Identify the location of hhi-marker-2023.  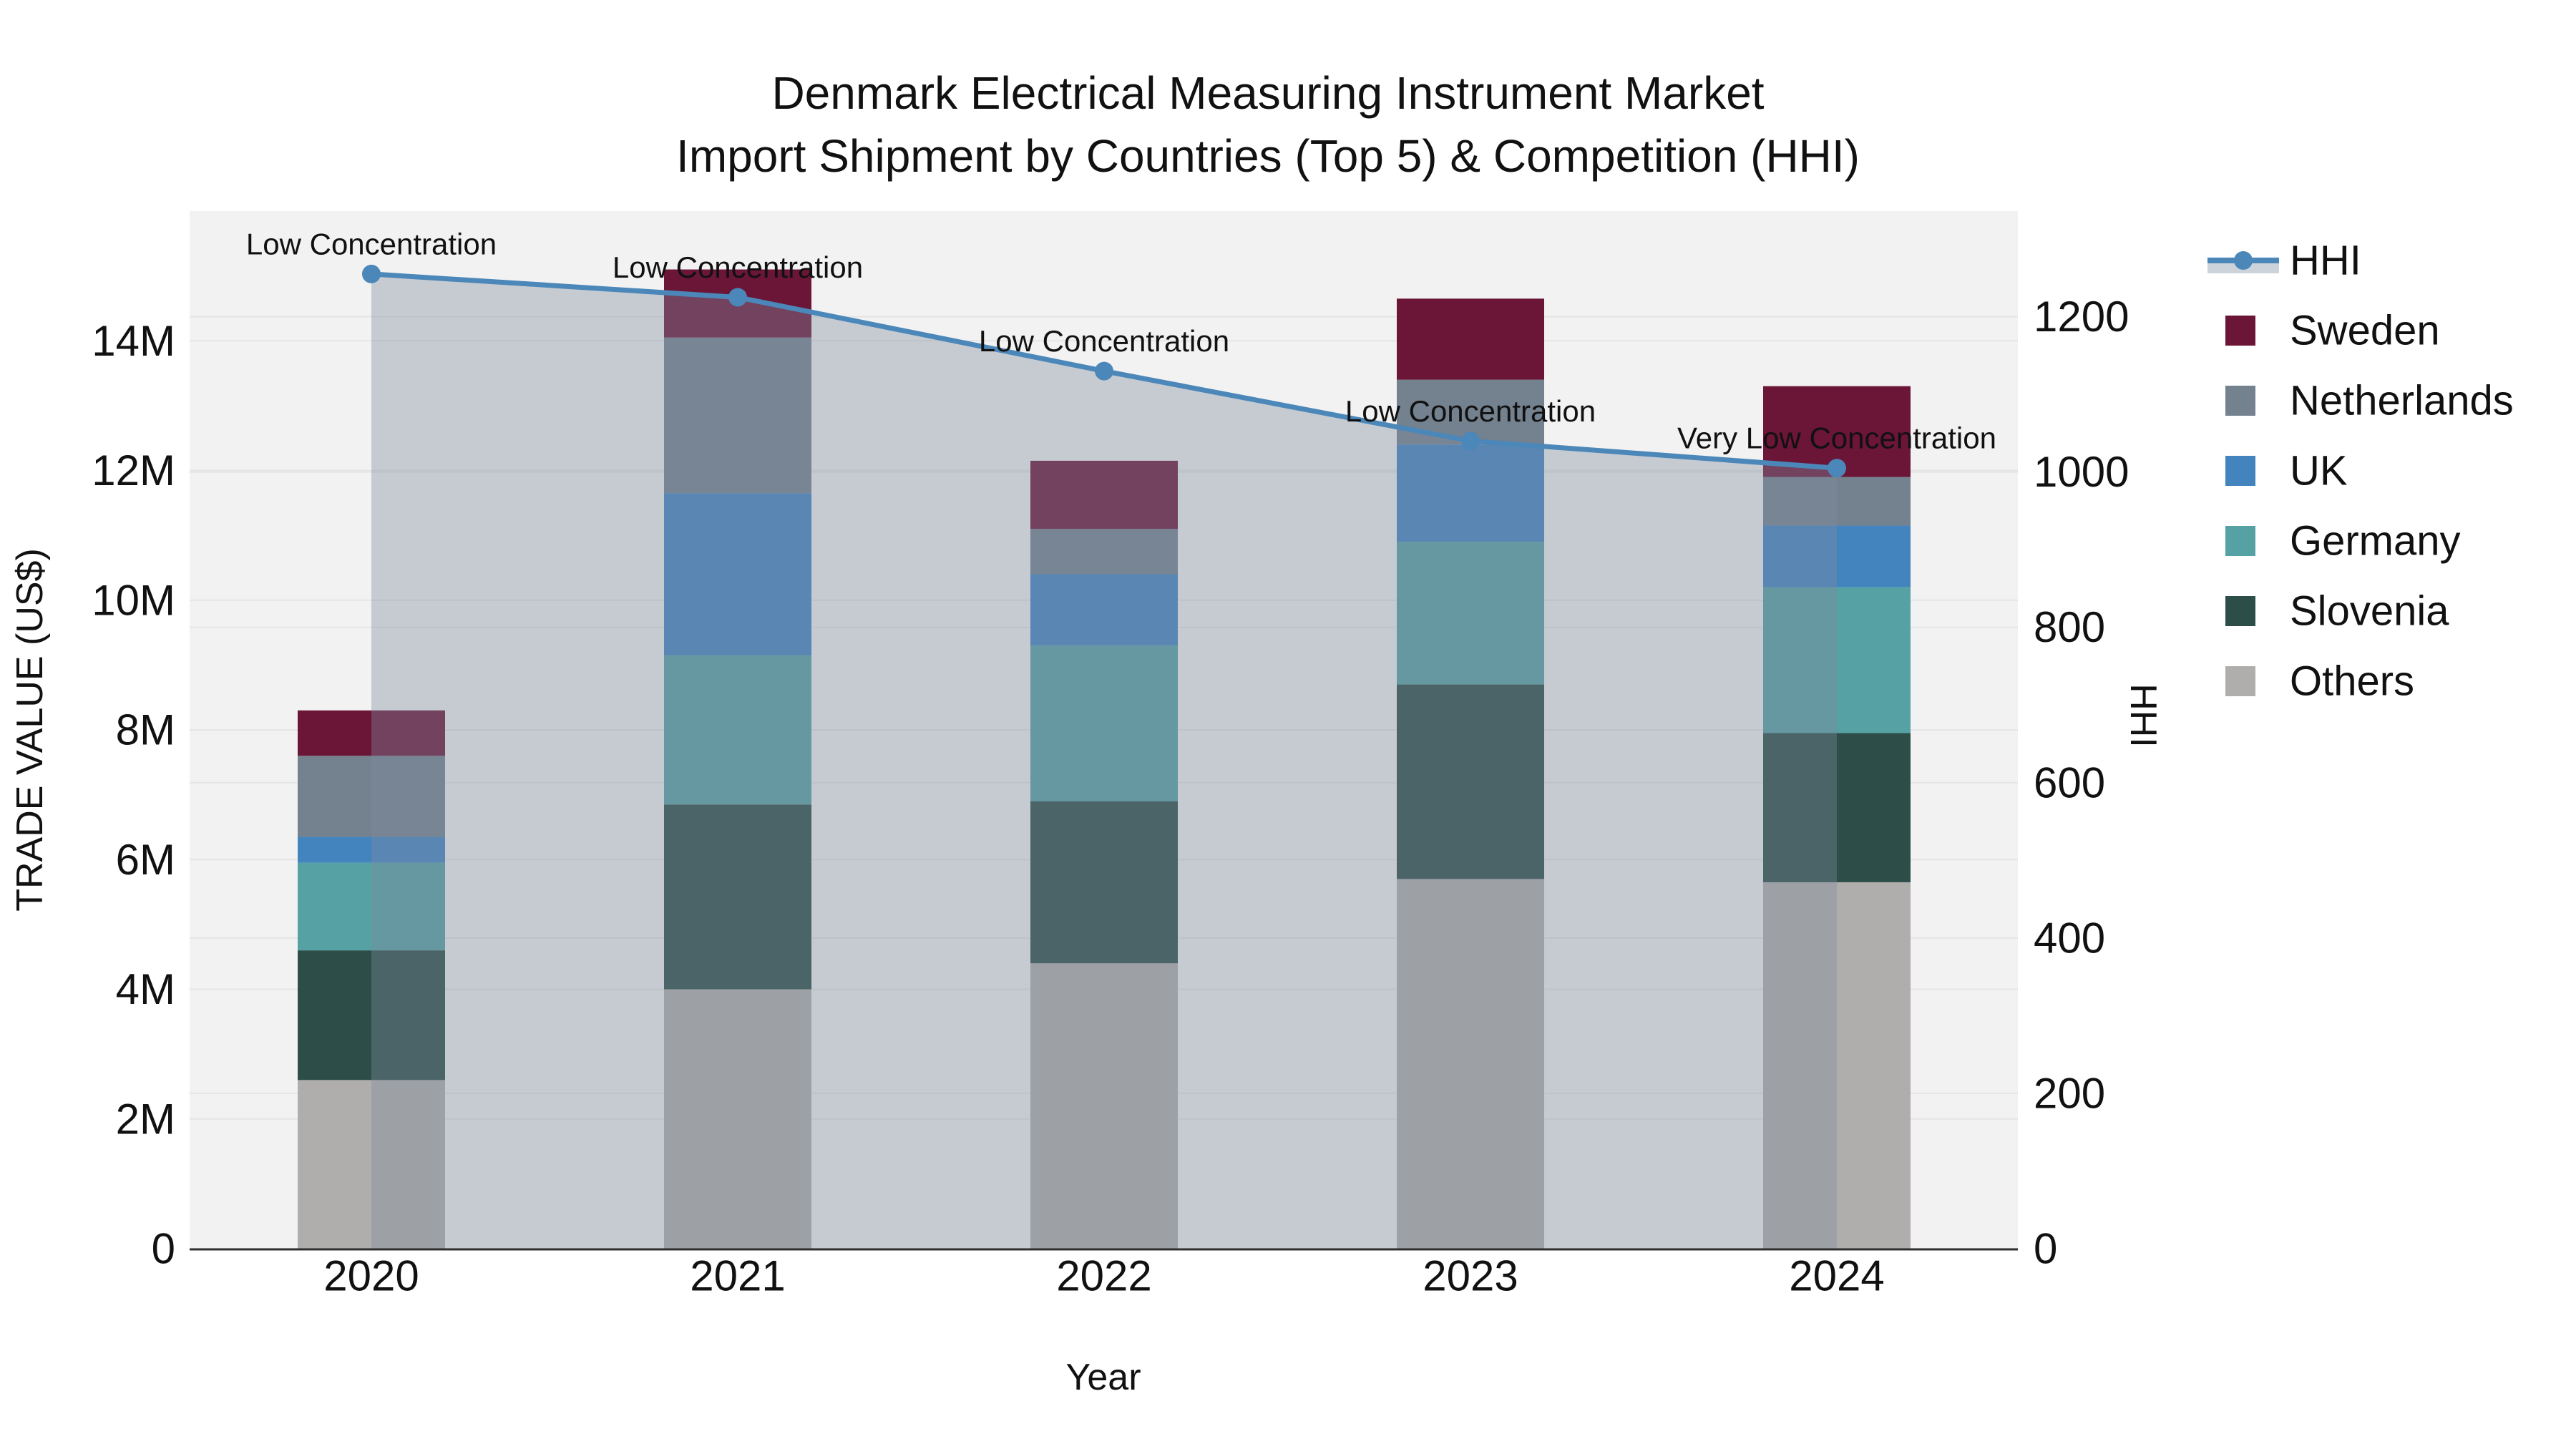
(1470, 441).